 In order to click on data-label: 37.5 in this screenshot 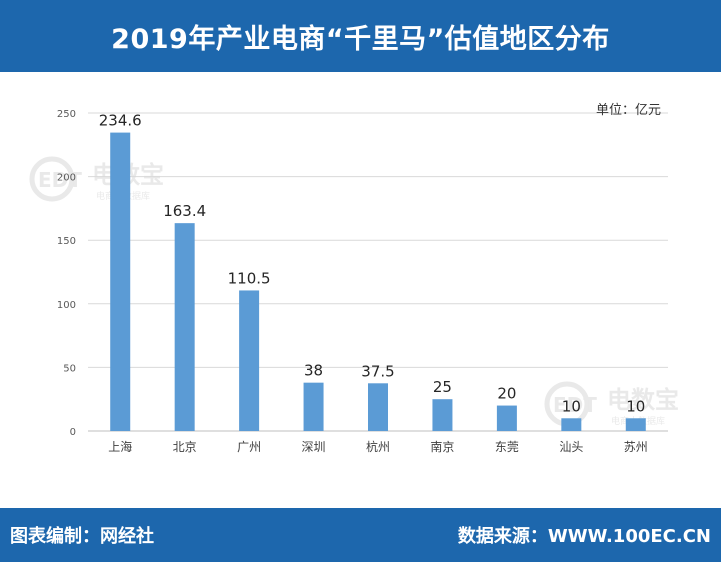, I will do `click(377, 371)`.